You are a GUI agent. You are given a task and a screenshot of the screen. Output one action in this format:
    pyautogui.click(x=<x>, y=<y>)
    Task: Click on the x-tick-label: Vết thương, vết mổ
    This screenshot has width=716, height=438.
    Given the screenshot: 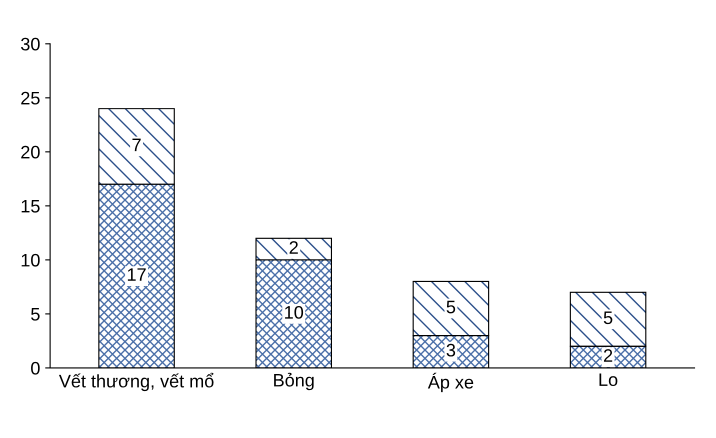 What is the action you would take?
    pyautogui.click(x=136, y=382)
    